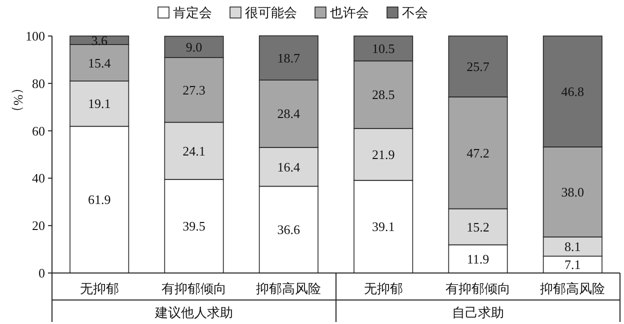  What do you see at coordinates (572, 246) in the screenshot?
I see `text: 8.1` at bounding box center [572, 246].